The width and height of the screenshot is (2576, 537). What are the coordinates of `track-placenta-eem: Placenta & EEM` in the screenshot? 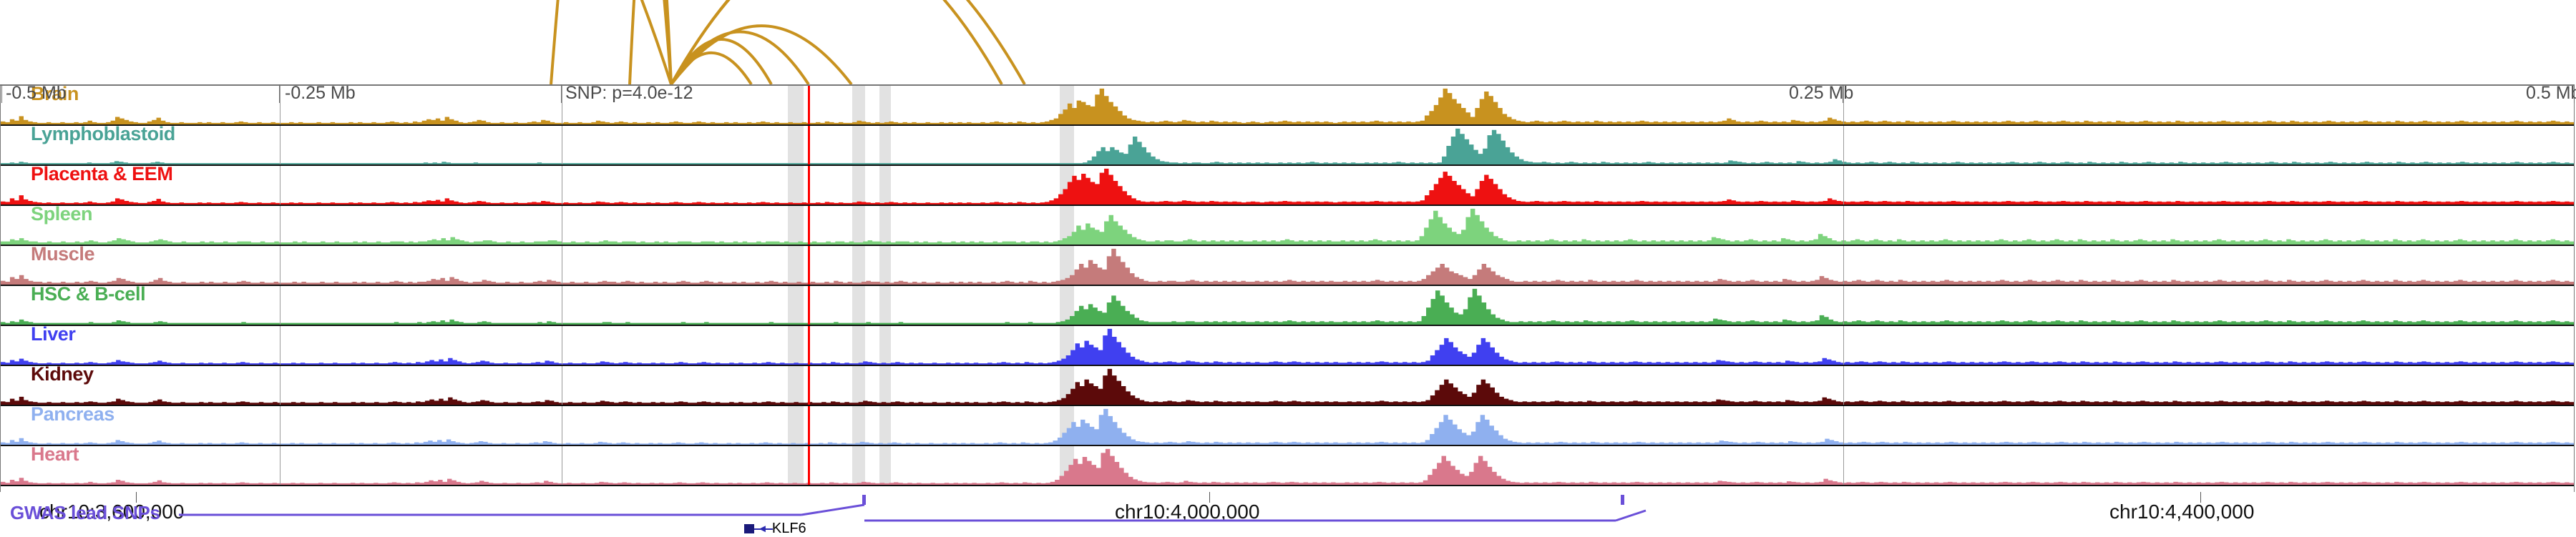 It's located at (1287, 186).